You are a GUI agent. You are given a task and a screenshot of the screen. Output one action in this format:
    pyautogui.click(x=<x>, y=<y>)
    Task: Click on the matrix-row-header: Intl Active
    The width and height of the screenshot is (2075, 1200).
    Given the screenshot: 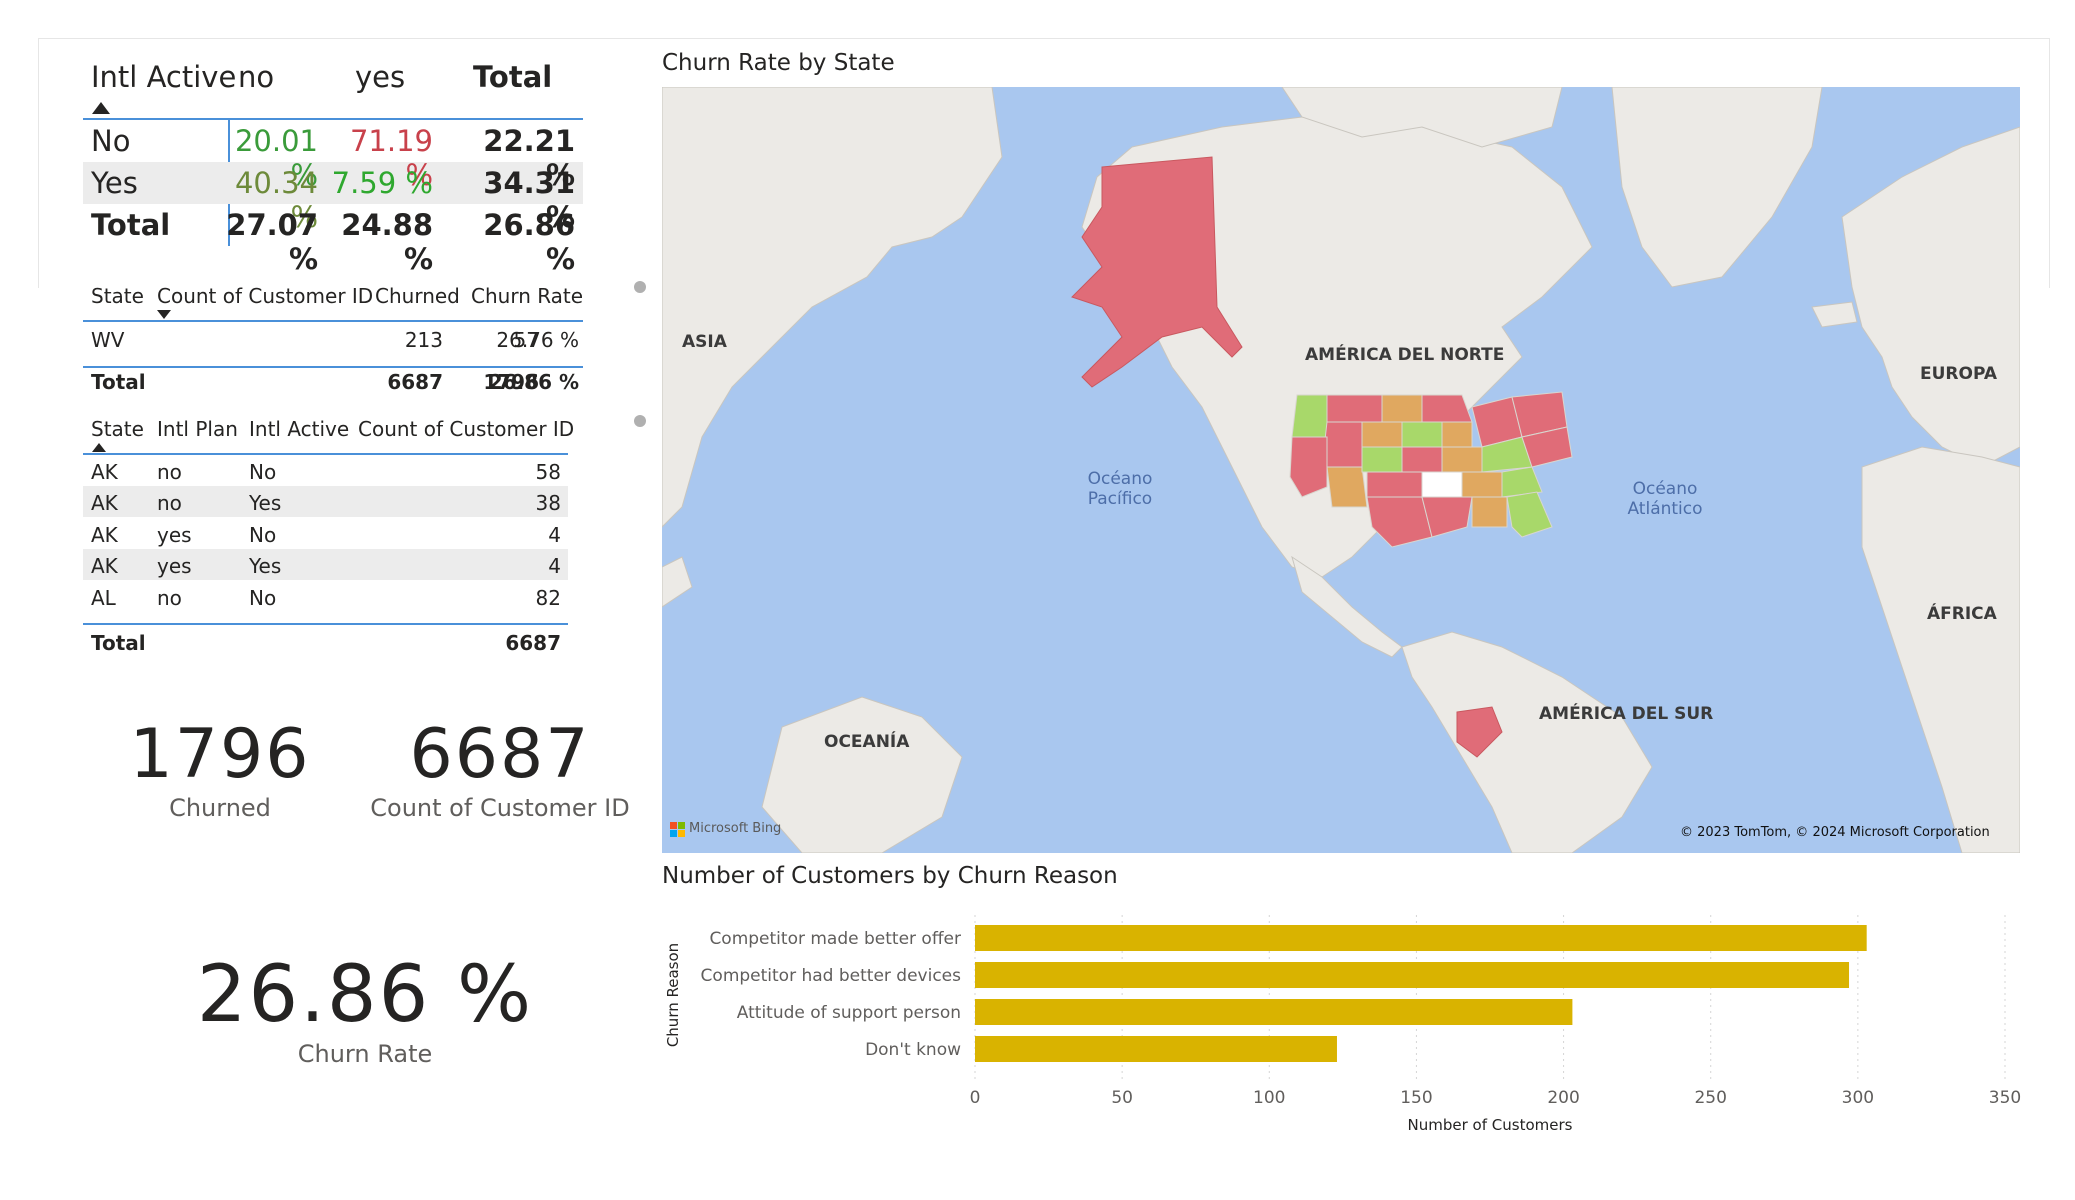 What is the action you would take?
    pyautogui.click(x=164, y=77)
    